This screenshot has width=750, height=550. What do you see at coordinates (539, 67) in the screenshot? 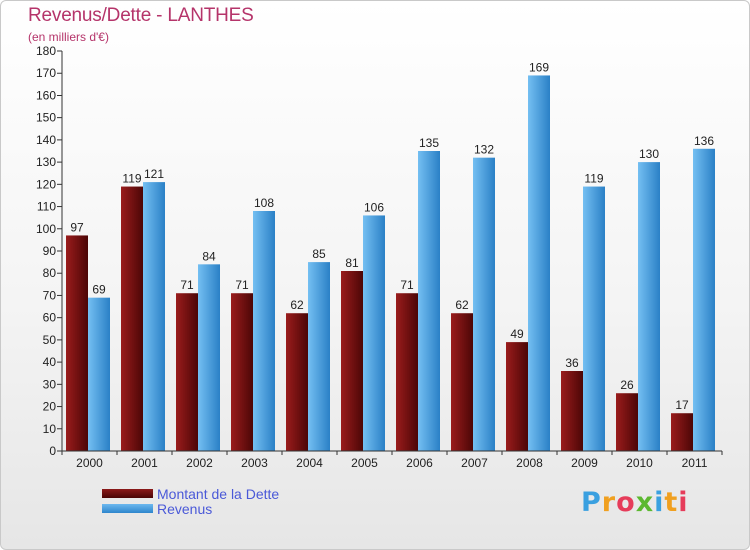
I see `revenue-bar-label: 169` at bounding box center [539, 67].